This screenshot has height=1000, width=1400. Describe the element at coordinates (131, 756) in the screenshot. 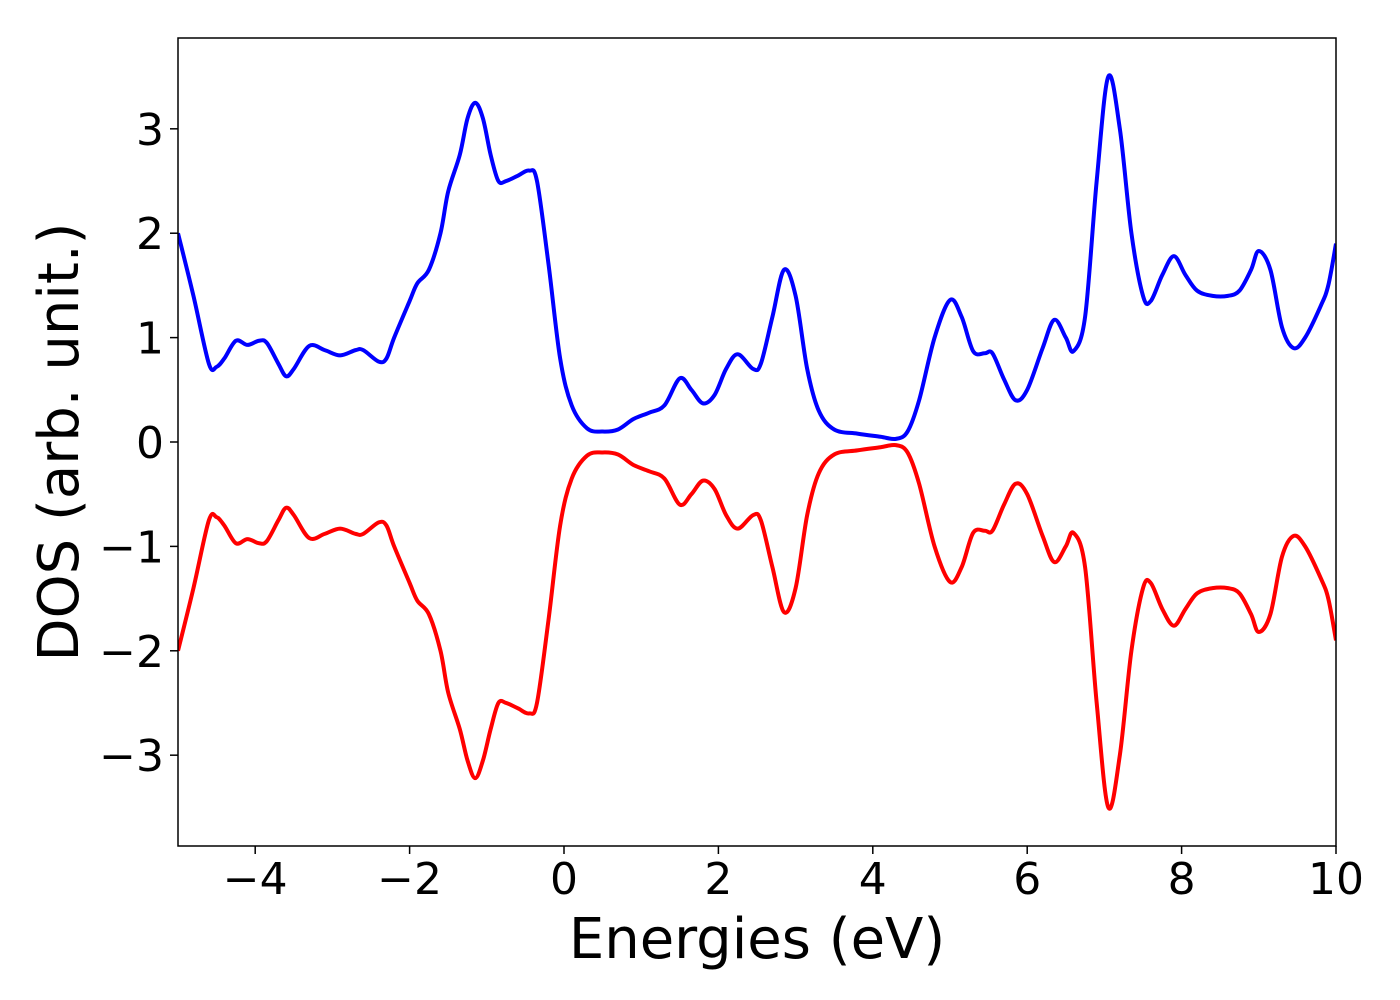

I see `y-tick-label: −3` at that location.